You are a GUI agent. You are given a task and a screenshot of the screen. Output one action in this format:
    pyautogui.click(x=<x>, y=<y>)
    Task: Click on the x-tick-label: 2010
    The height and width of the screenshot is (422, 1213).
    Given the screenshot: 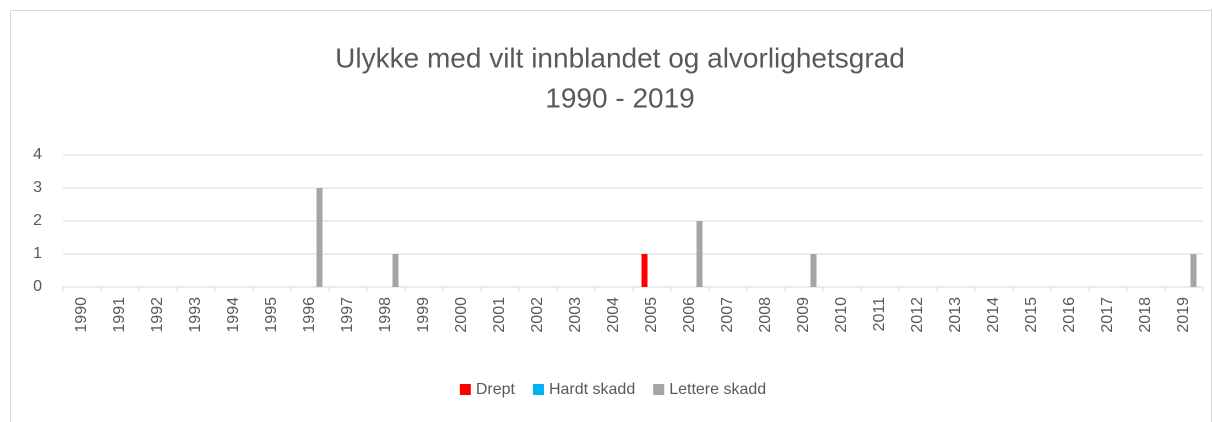 What is the action you would take?
    pyautogui.click(x=841, y=315)
    